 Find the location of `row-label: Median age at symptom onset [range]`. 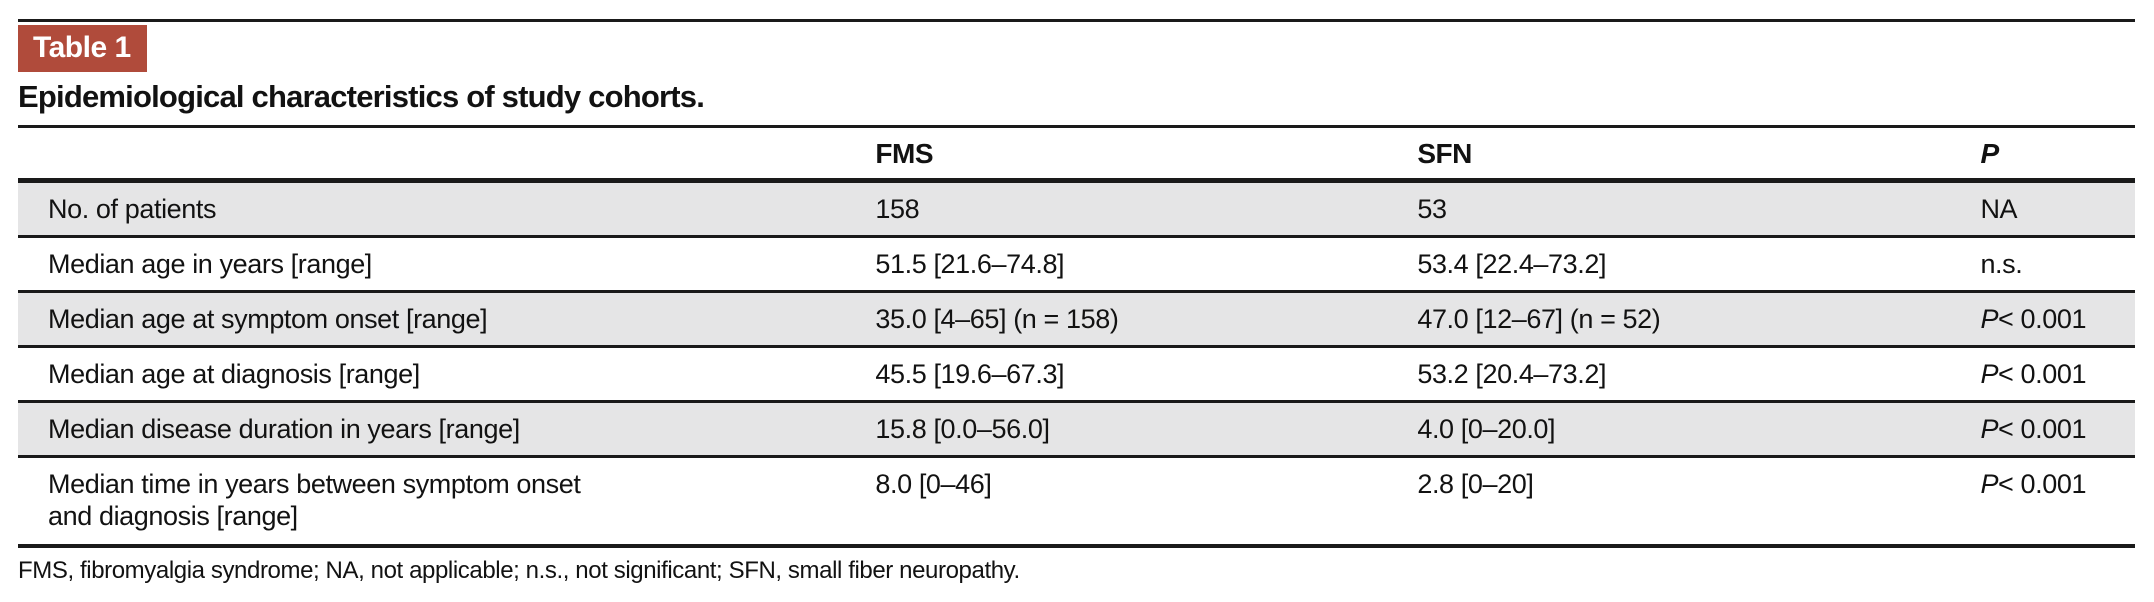

row-label: Median age at symptom onset [range] is located at coordinates (447, 319).